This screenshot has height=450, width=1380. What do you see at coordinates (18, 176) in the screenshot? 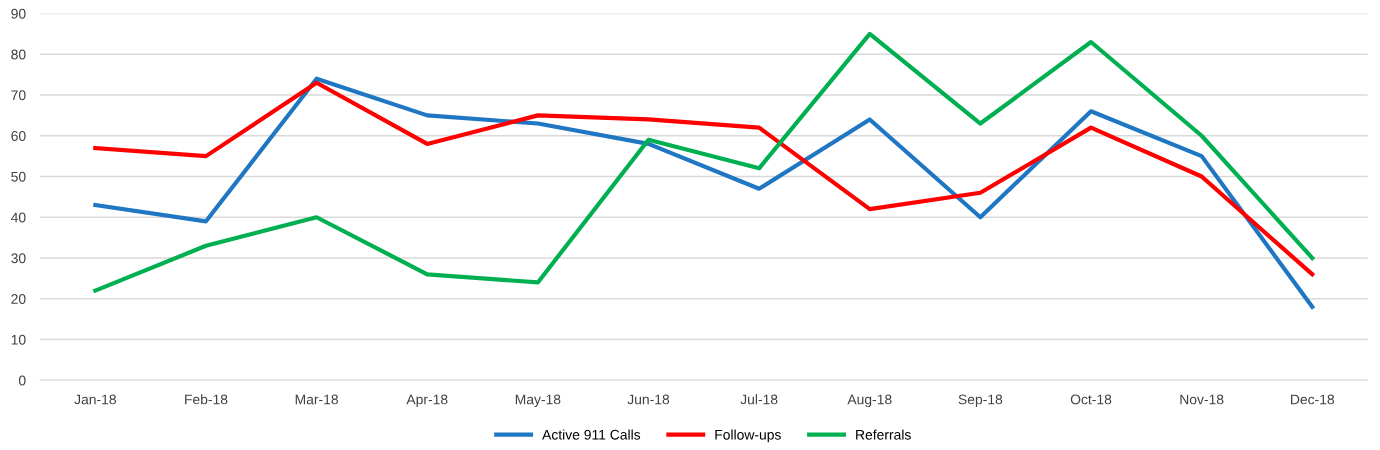
I see `y-tick-label: 50` at bounding box center [18, 176].